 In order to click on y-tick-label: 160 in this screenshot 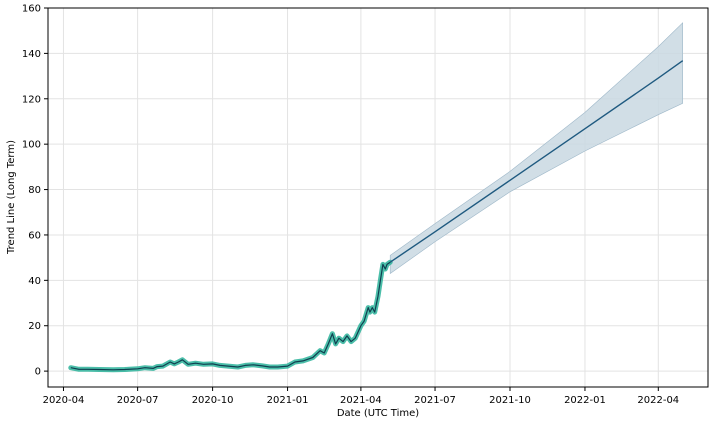, I will do `click(31, 9)`.